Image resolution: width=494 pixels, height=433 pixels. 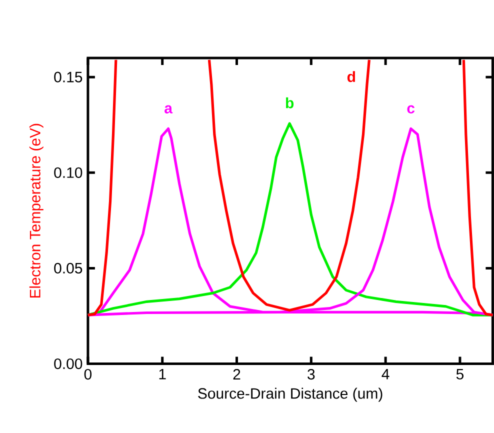 I want to click on y-tick-label: 0.05, so click(x=68, y=268).